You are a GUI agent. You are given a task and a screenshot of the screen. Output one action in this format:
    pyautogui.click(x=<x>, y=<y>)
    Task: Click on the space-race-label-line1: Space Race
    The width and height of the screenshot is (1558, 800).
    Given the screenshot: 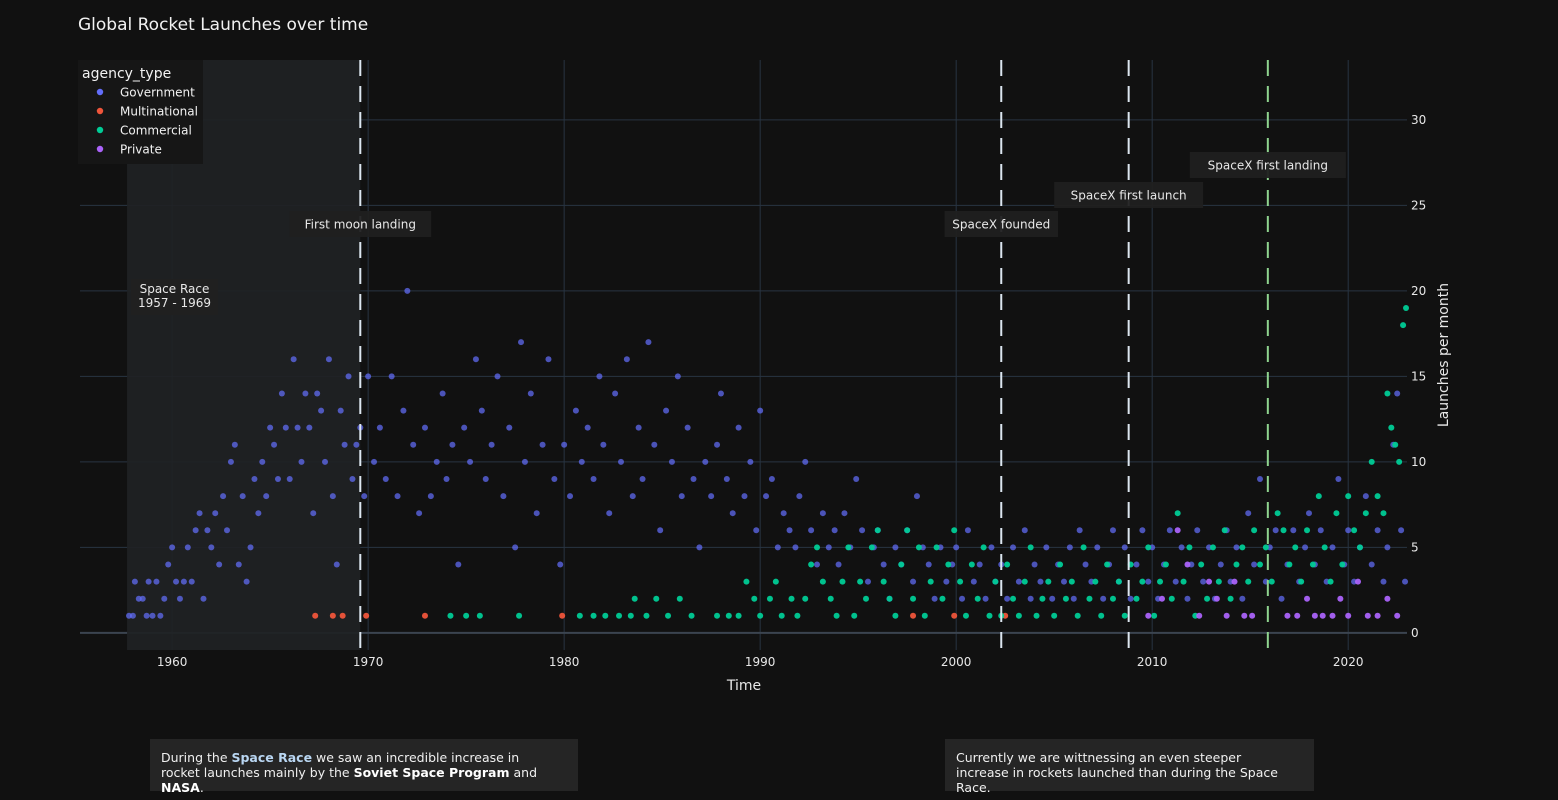 What is the action you would take?
    pyautogui.click(x=175, y=289)
    